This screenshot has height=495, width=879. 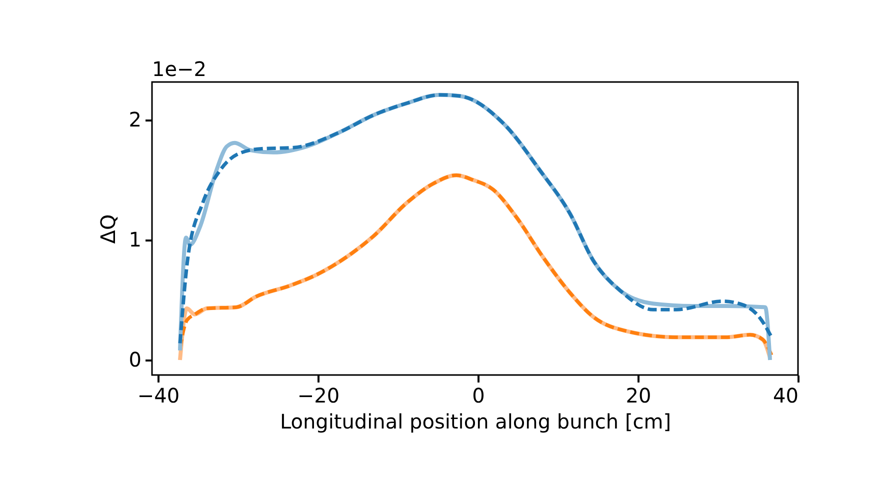 What do you see at coordinates (318, 396) in the screenshot?
I see `x-tick-label: −20` at bounding box center [318, 396].